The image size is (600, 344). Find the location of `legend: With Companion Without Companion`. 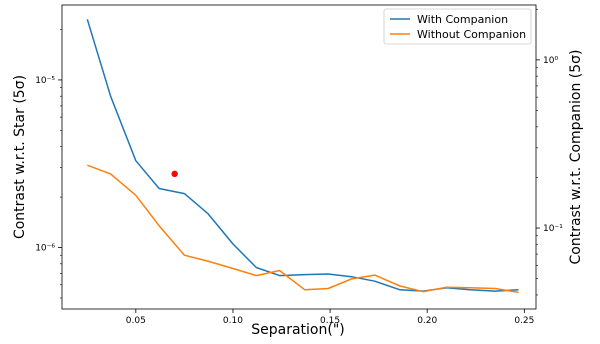

legend: With Companion Without Companion is located at coordinates (457, 26).